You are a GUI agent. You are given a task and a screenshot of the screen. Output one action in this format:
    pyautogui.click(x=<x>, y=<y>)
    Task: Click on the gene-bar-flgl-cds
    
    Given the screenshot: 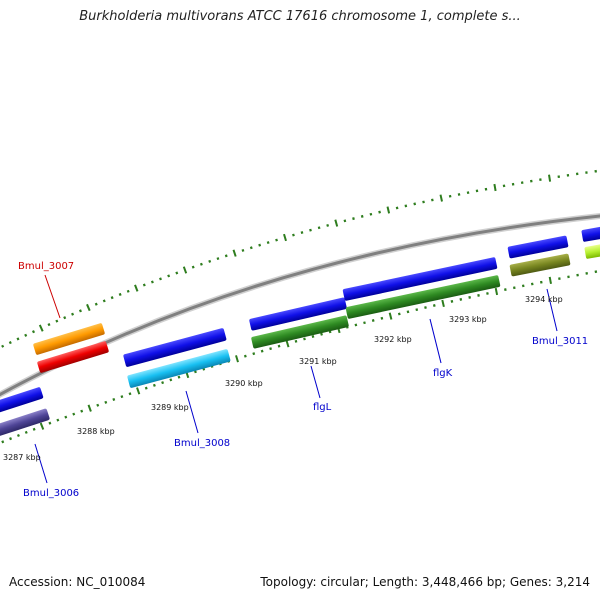 What is the action you would take?
    pyautogui.click(x=300, y=332)
    